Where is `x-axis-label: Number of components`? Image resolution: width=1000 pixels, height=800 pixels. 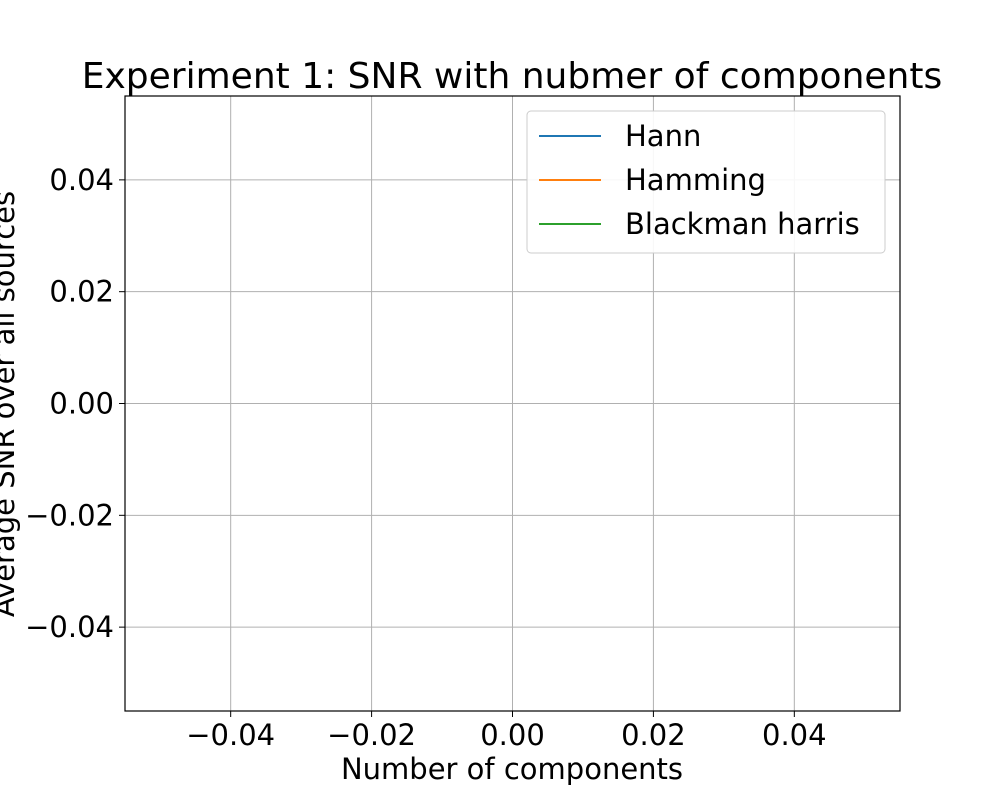 x-axis-label: Number of components is located at coordinates (512, 769).